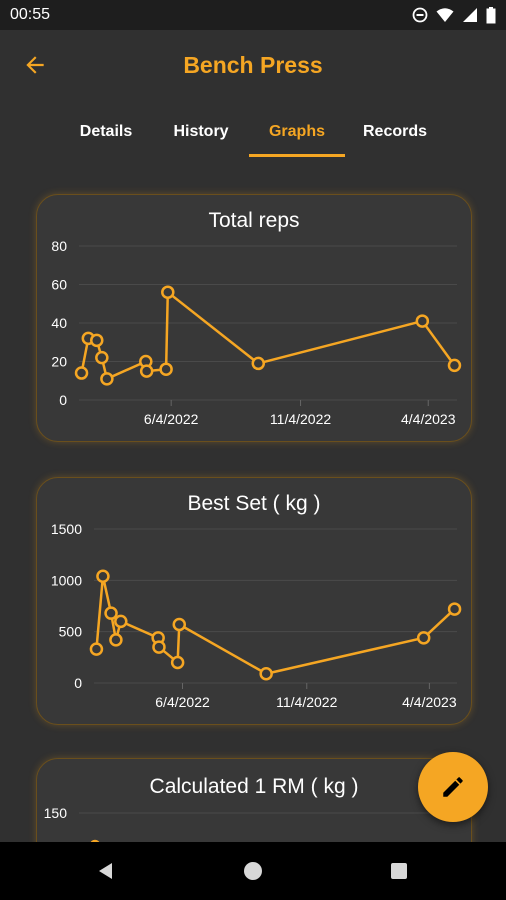 This screenshot has height=900, width=506. Describe the element at coordinates (59, 285) in the screenshot. I see `y-tick-label: 60` at that location.